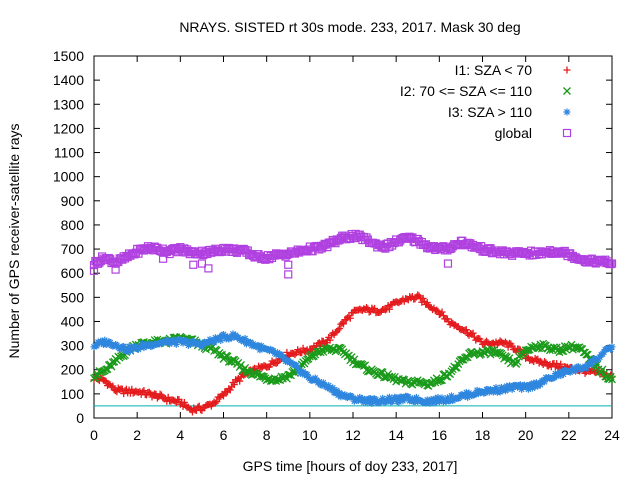 This screenshot has width=640, height=480. Describe the element at coordinates (567, 70) in the screenshot. I see `legend-marker` at that location.